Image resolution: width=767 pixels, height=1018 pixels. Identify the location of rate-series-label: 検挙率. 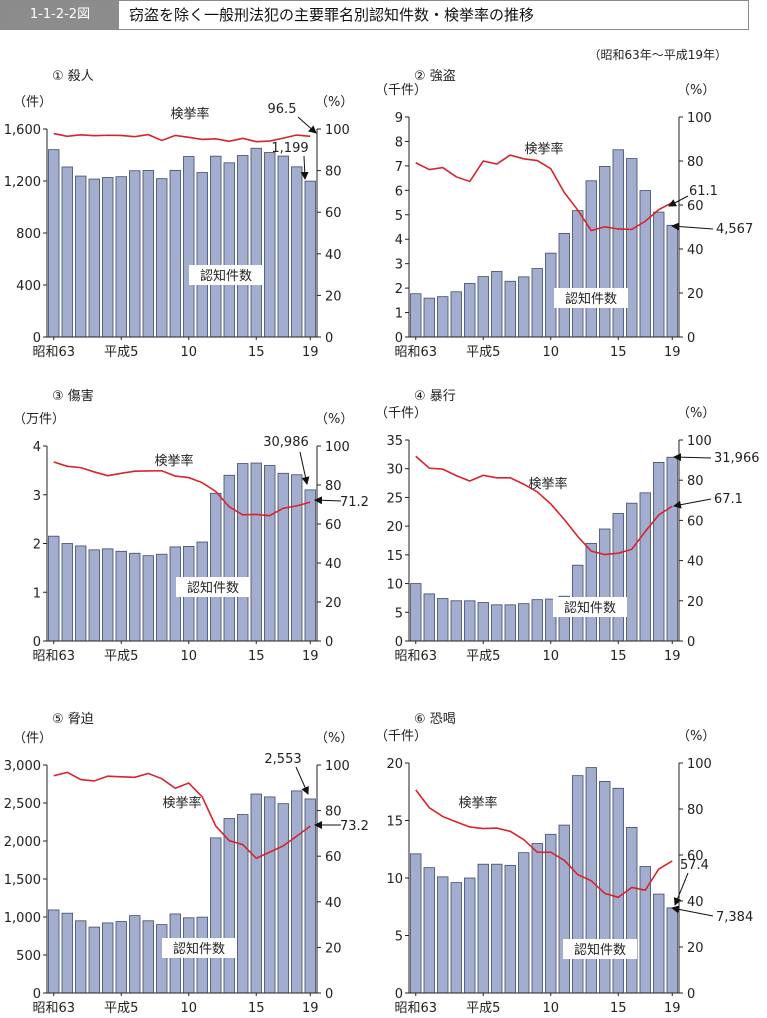
(173, 461).